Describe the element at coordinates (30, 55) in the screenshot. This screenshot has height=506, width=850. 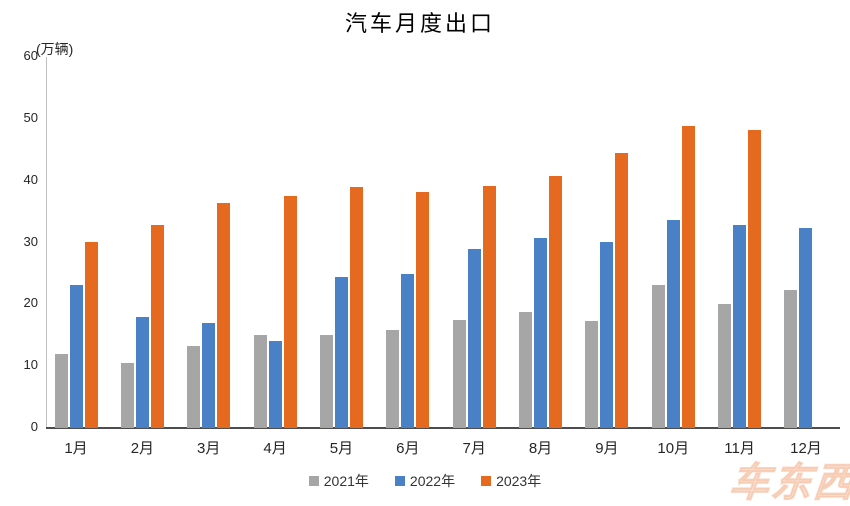
I see `y-tick-label: 60` at that location.